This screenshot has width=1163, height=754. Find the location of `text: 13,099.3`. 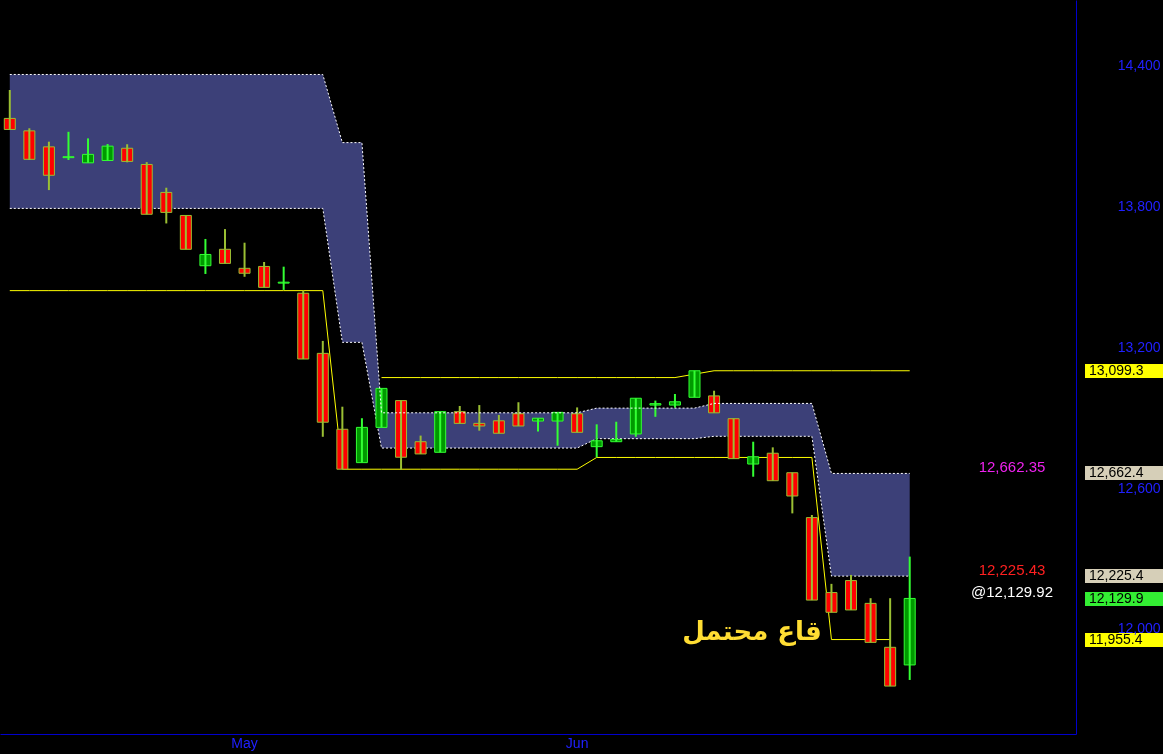

text: 13,099.3 is located at coordinates (1116, 370).